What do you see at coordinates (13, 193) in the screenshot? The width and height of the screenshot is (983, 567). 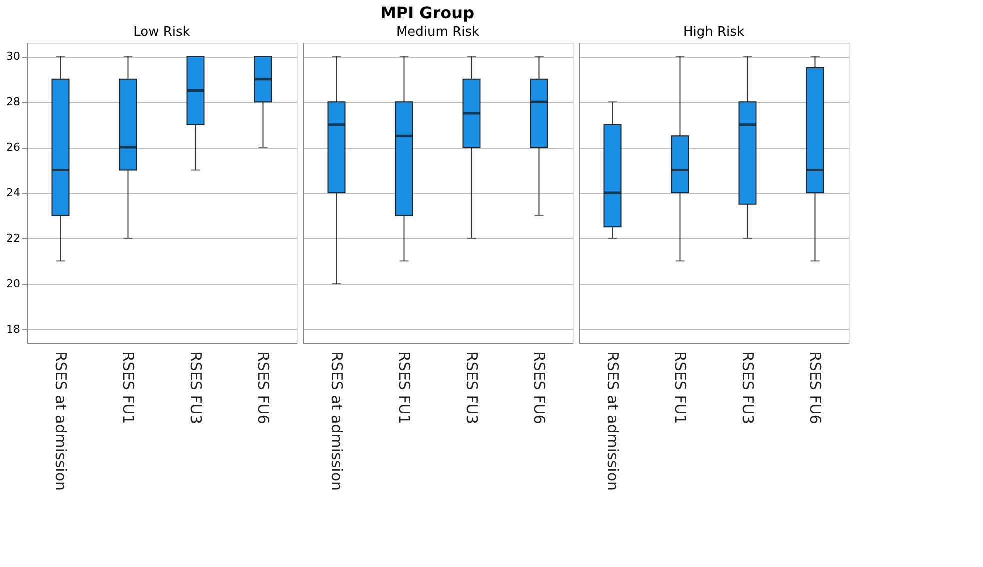 I see `y-tick-label: 24` at bounding box center [13, 193].